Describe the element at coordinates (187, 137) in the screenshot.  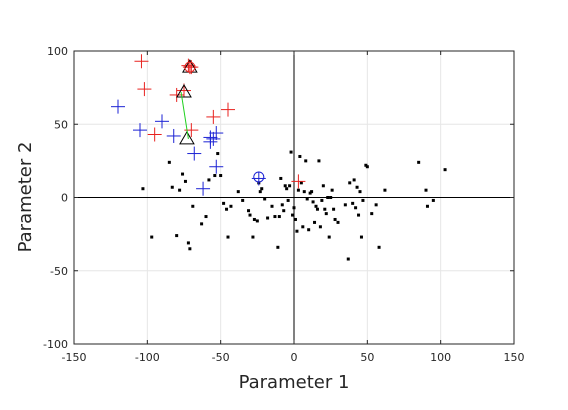
I see `data-point-triangle` at that location.